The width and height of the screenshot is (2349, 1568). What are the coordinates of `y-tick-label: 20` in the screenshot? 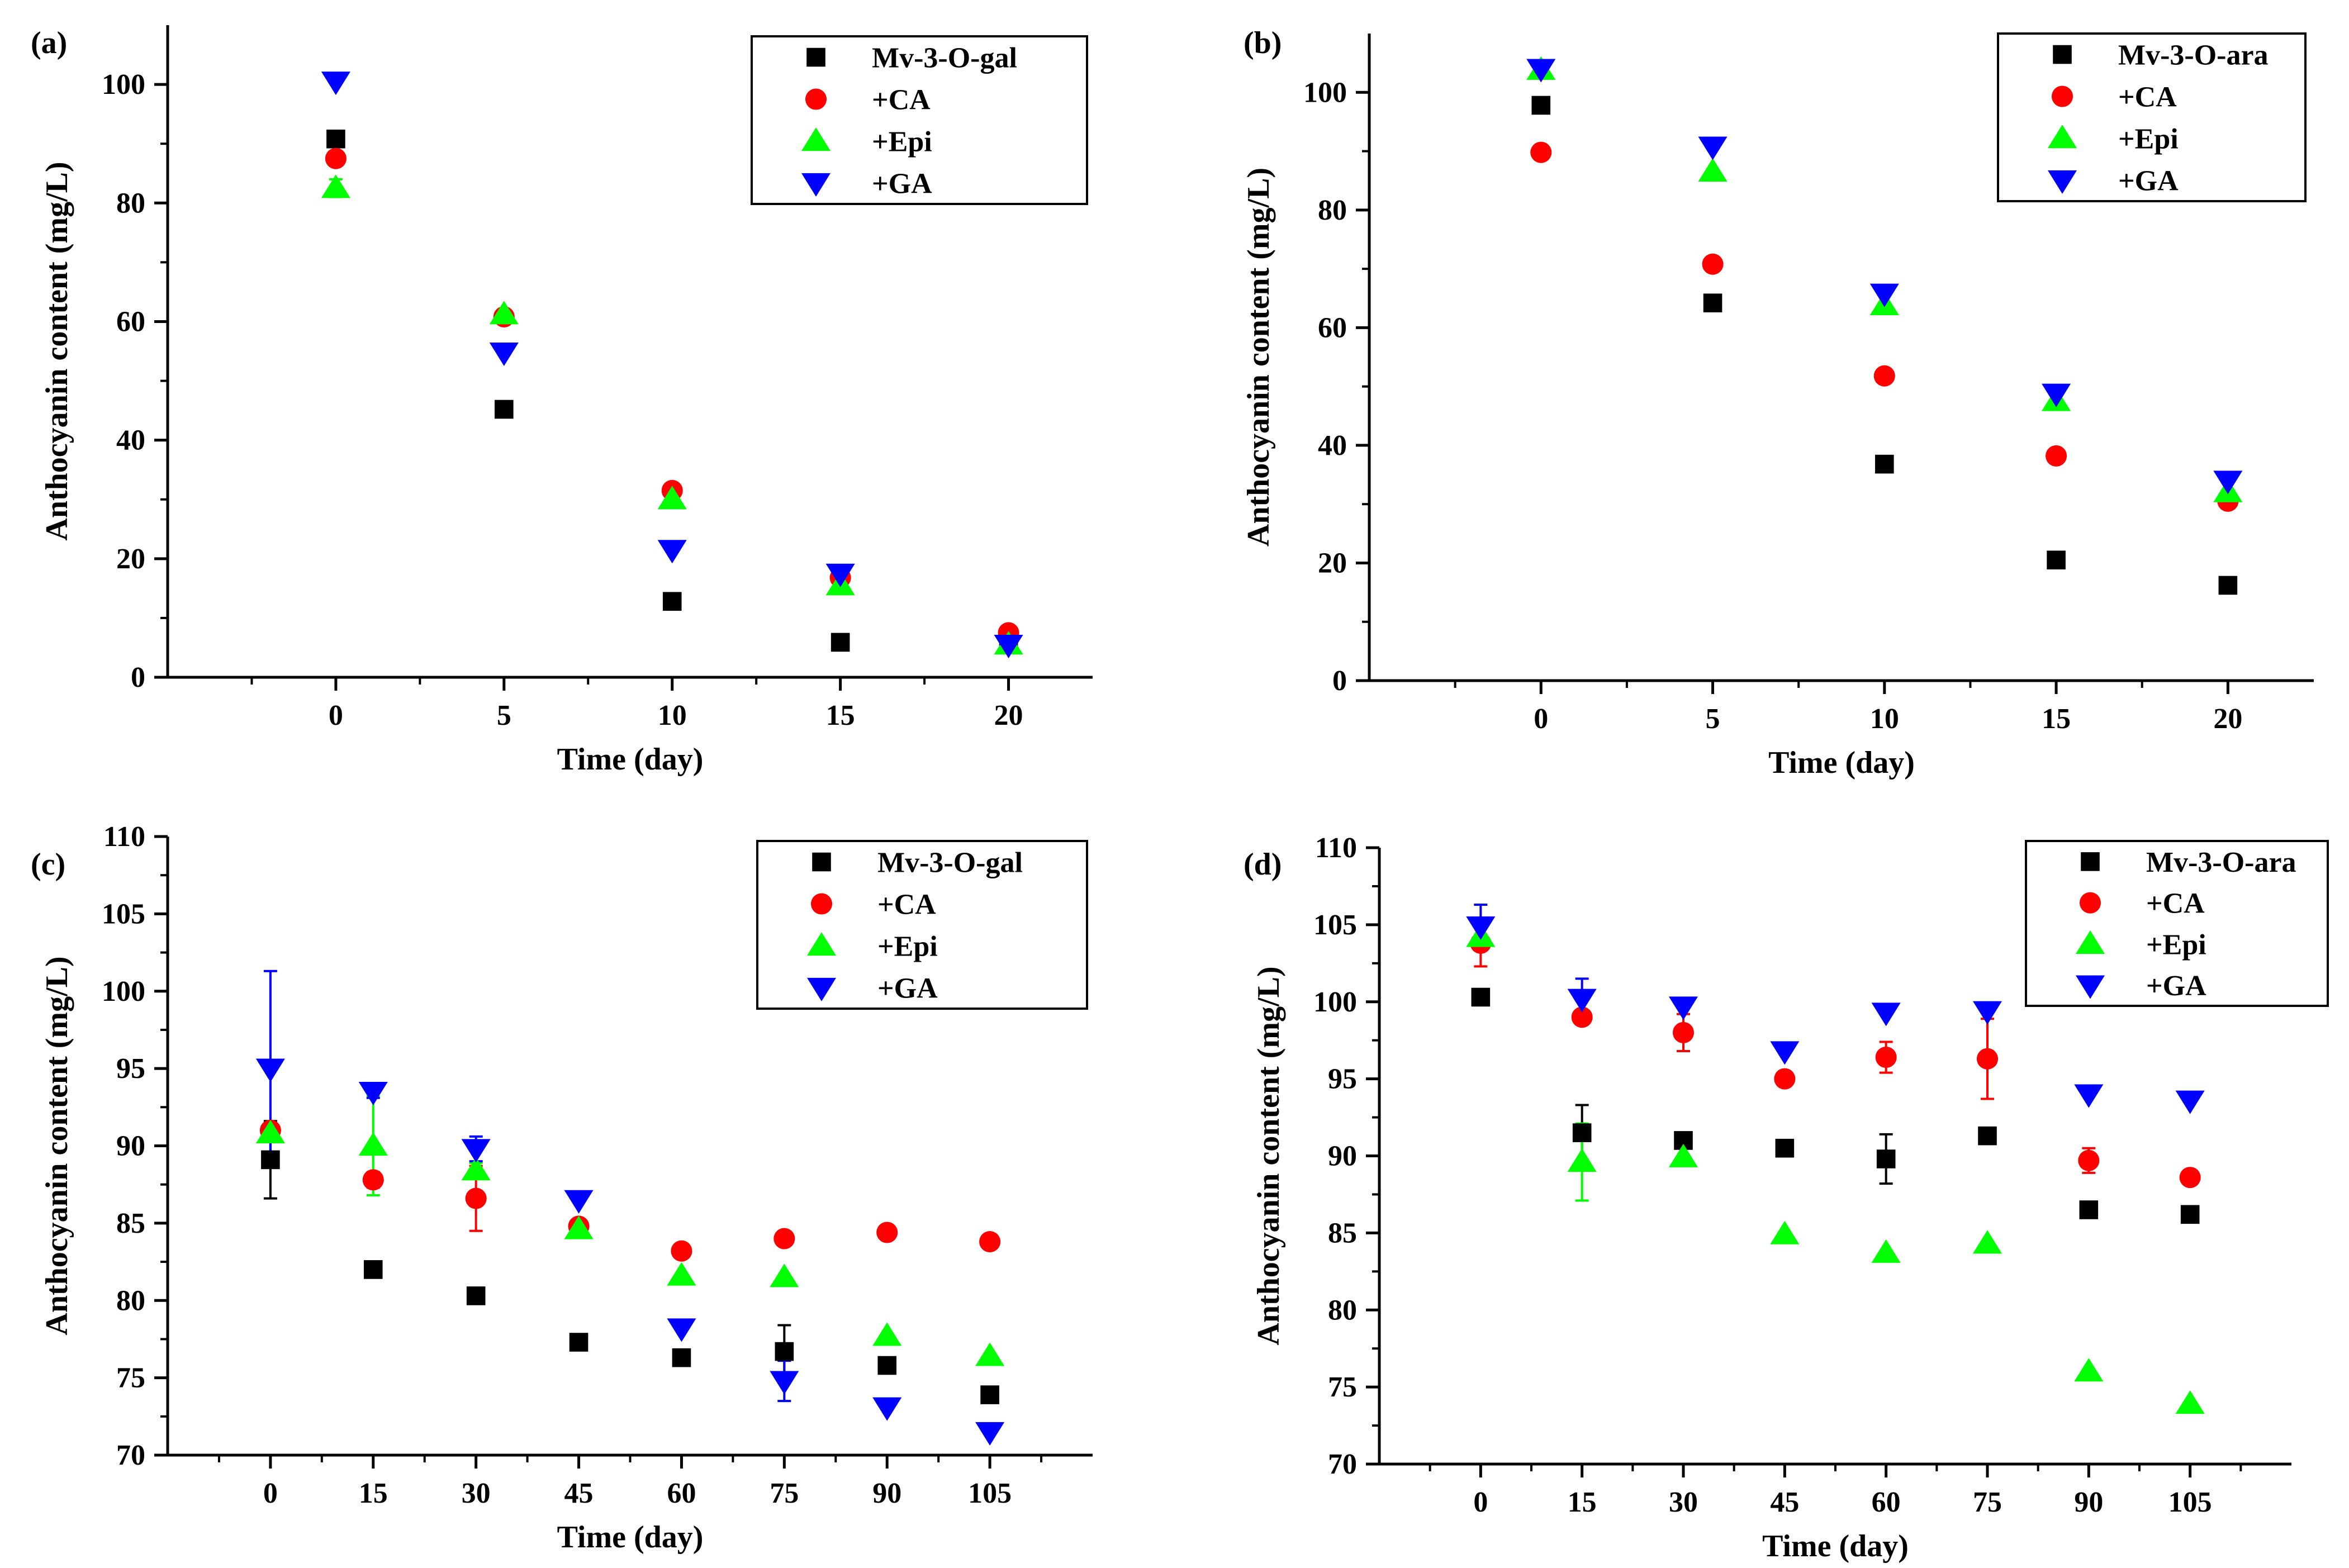 It's located at (130, 559).